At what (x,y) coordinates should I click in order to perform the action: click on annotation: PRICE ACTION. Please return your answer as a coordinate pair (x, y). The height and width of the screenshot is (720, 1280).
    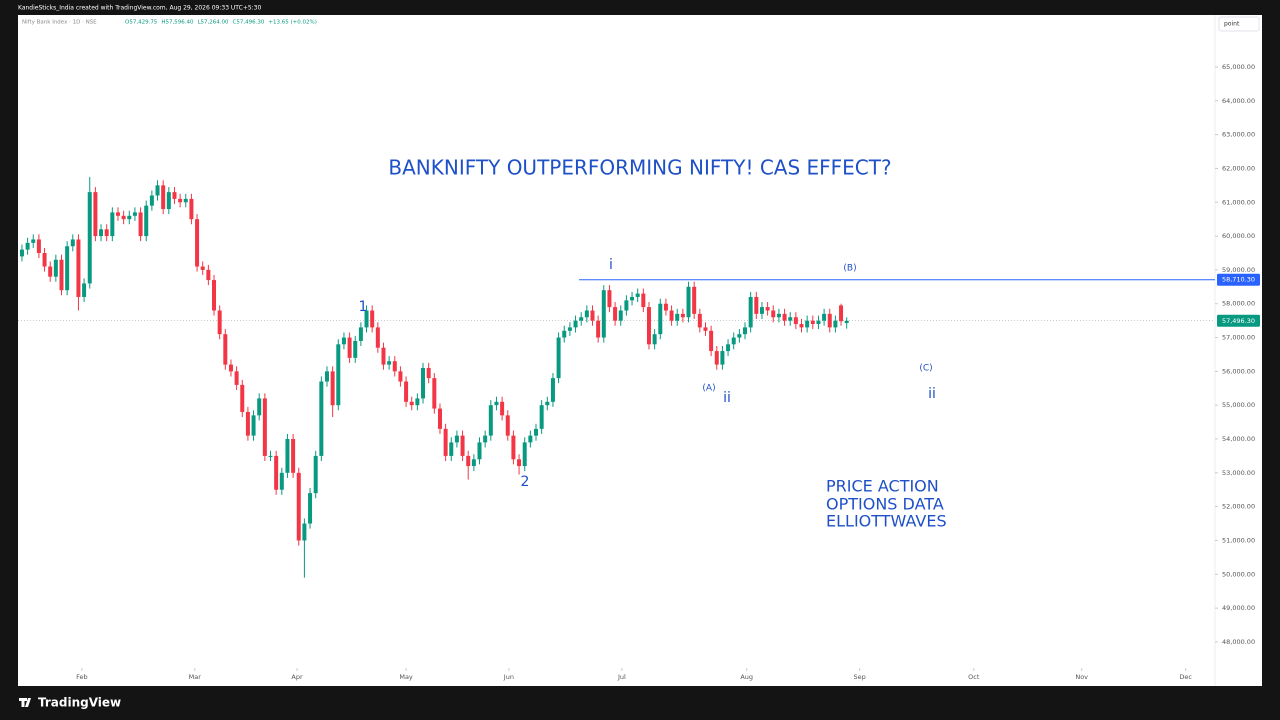
    Looking at the image, I should click on (882, 486).